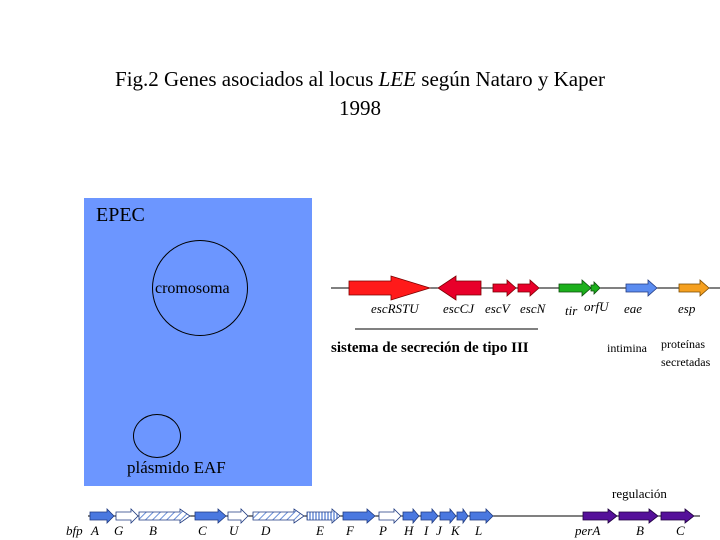  Describe the element at coordinates (202, 530) in the screenshot. I see `gene-label-bfpC: C` at that location.